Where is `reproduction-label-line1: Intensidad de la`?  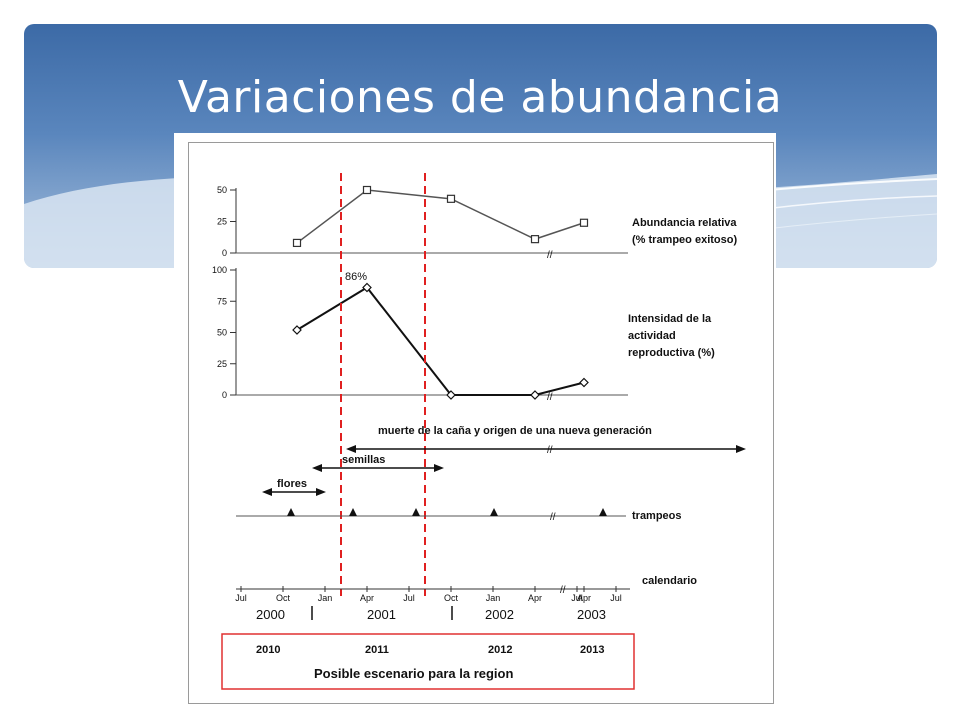
reproduction-label-line1: Intensidad de la is located at coordinates (670, 319).